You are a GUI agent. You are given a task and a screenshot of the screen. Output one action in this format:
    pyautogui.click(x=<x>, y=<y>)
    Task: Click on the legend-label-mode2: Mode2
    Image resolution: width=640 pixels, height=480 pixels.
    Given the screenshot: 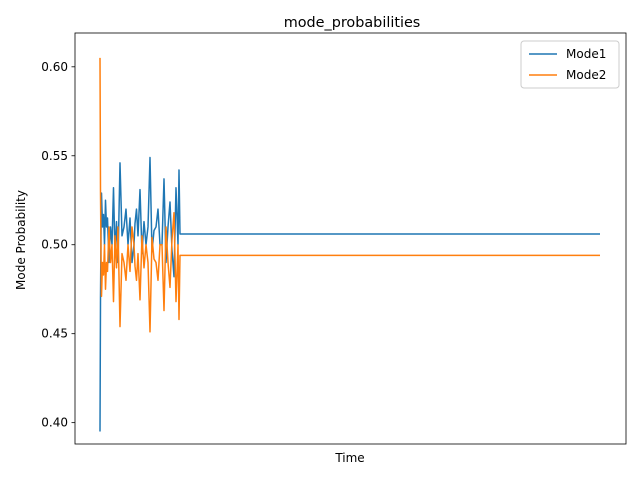 What is the action you would take?
    pyautogui.click(x=586, y=75)
    